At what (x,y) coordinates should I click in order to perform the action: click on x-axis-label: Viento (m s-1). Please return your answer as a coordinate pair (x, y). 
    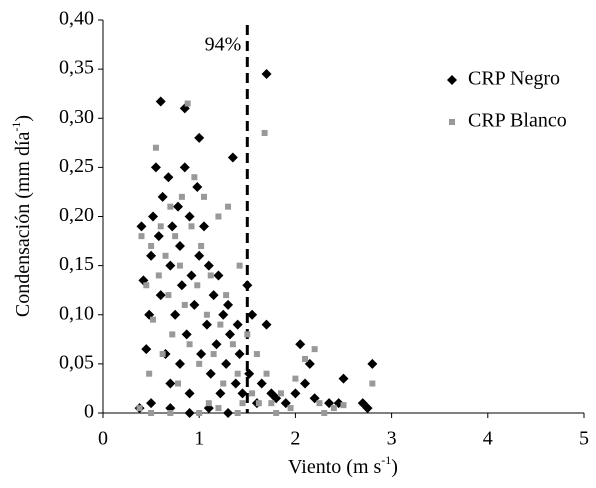
    Looking at the image, I should click on (343, 465).